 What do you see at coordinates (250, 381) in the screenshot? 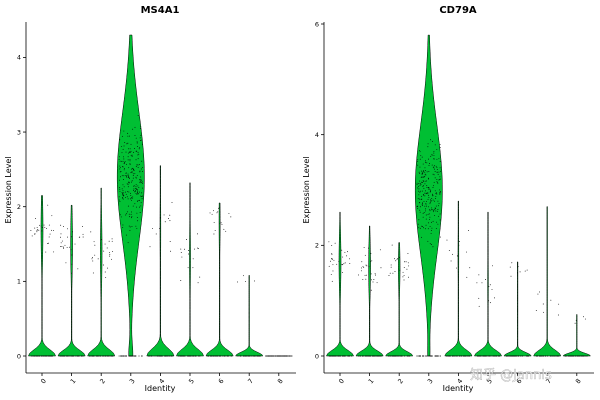
I see `x-tick-label: 7` at bounding box center [250, 381].